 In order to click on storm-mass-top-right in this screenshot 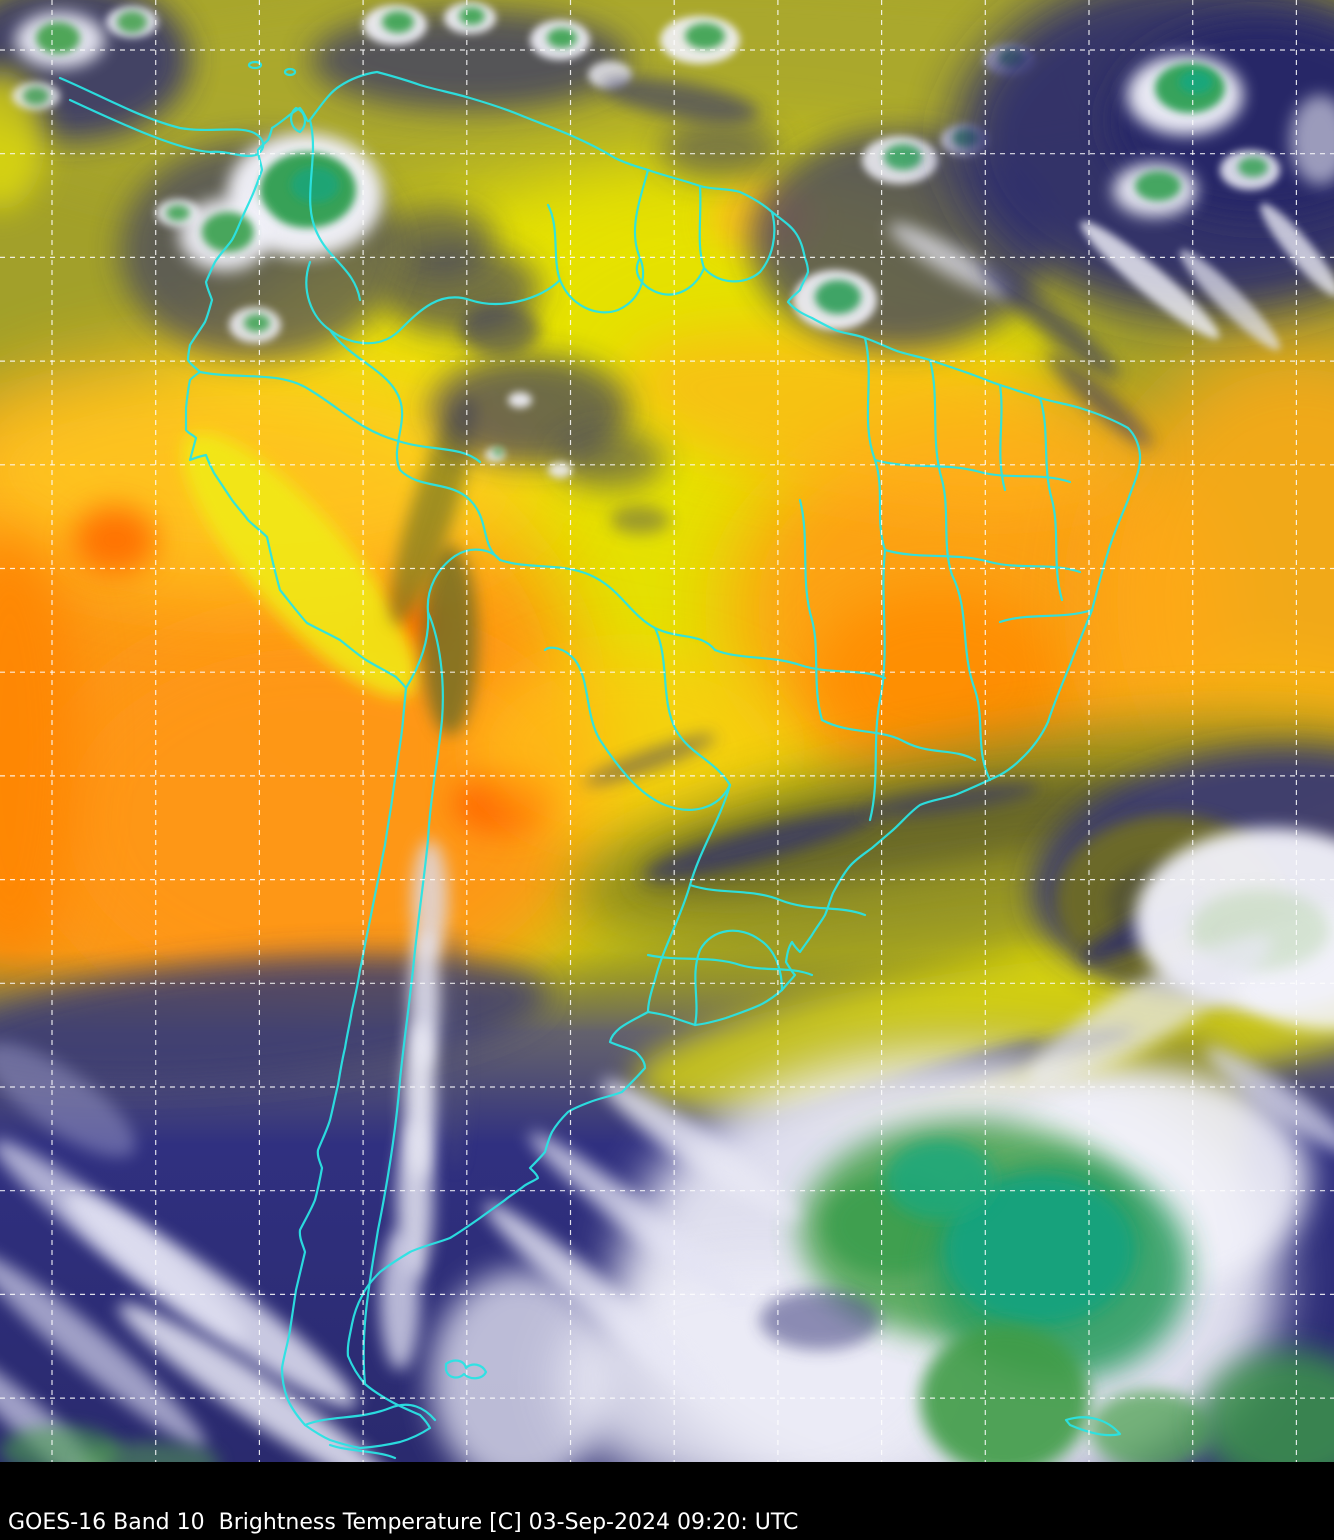, I will do `click(1144, 175)`.